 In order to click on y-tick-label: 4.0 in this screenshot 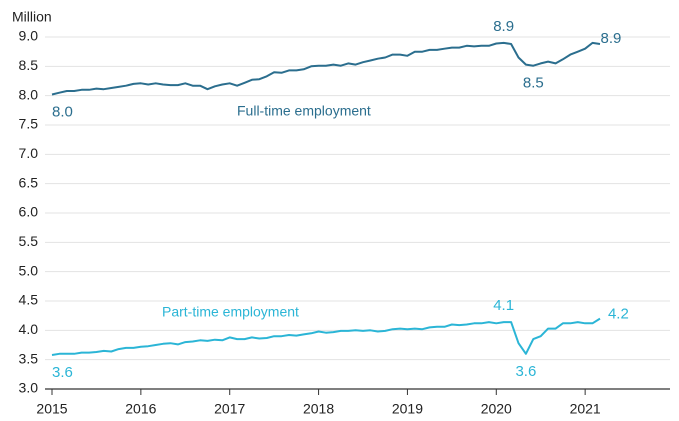, I will do `click(29, 329)`.